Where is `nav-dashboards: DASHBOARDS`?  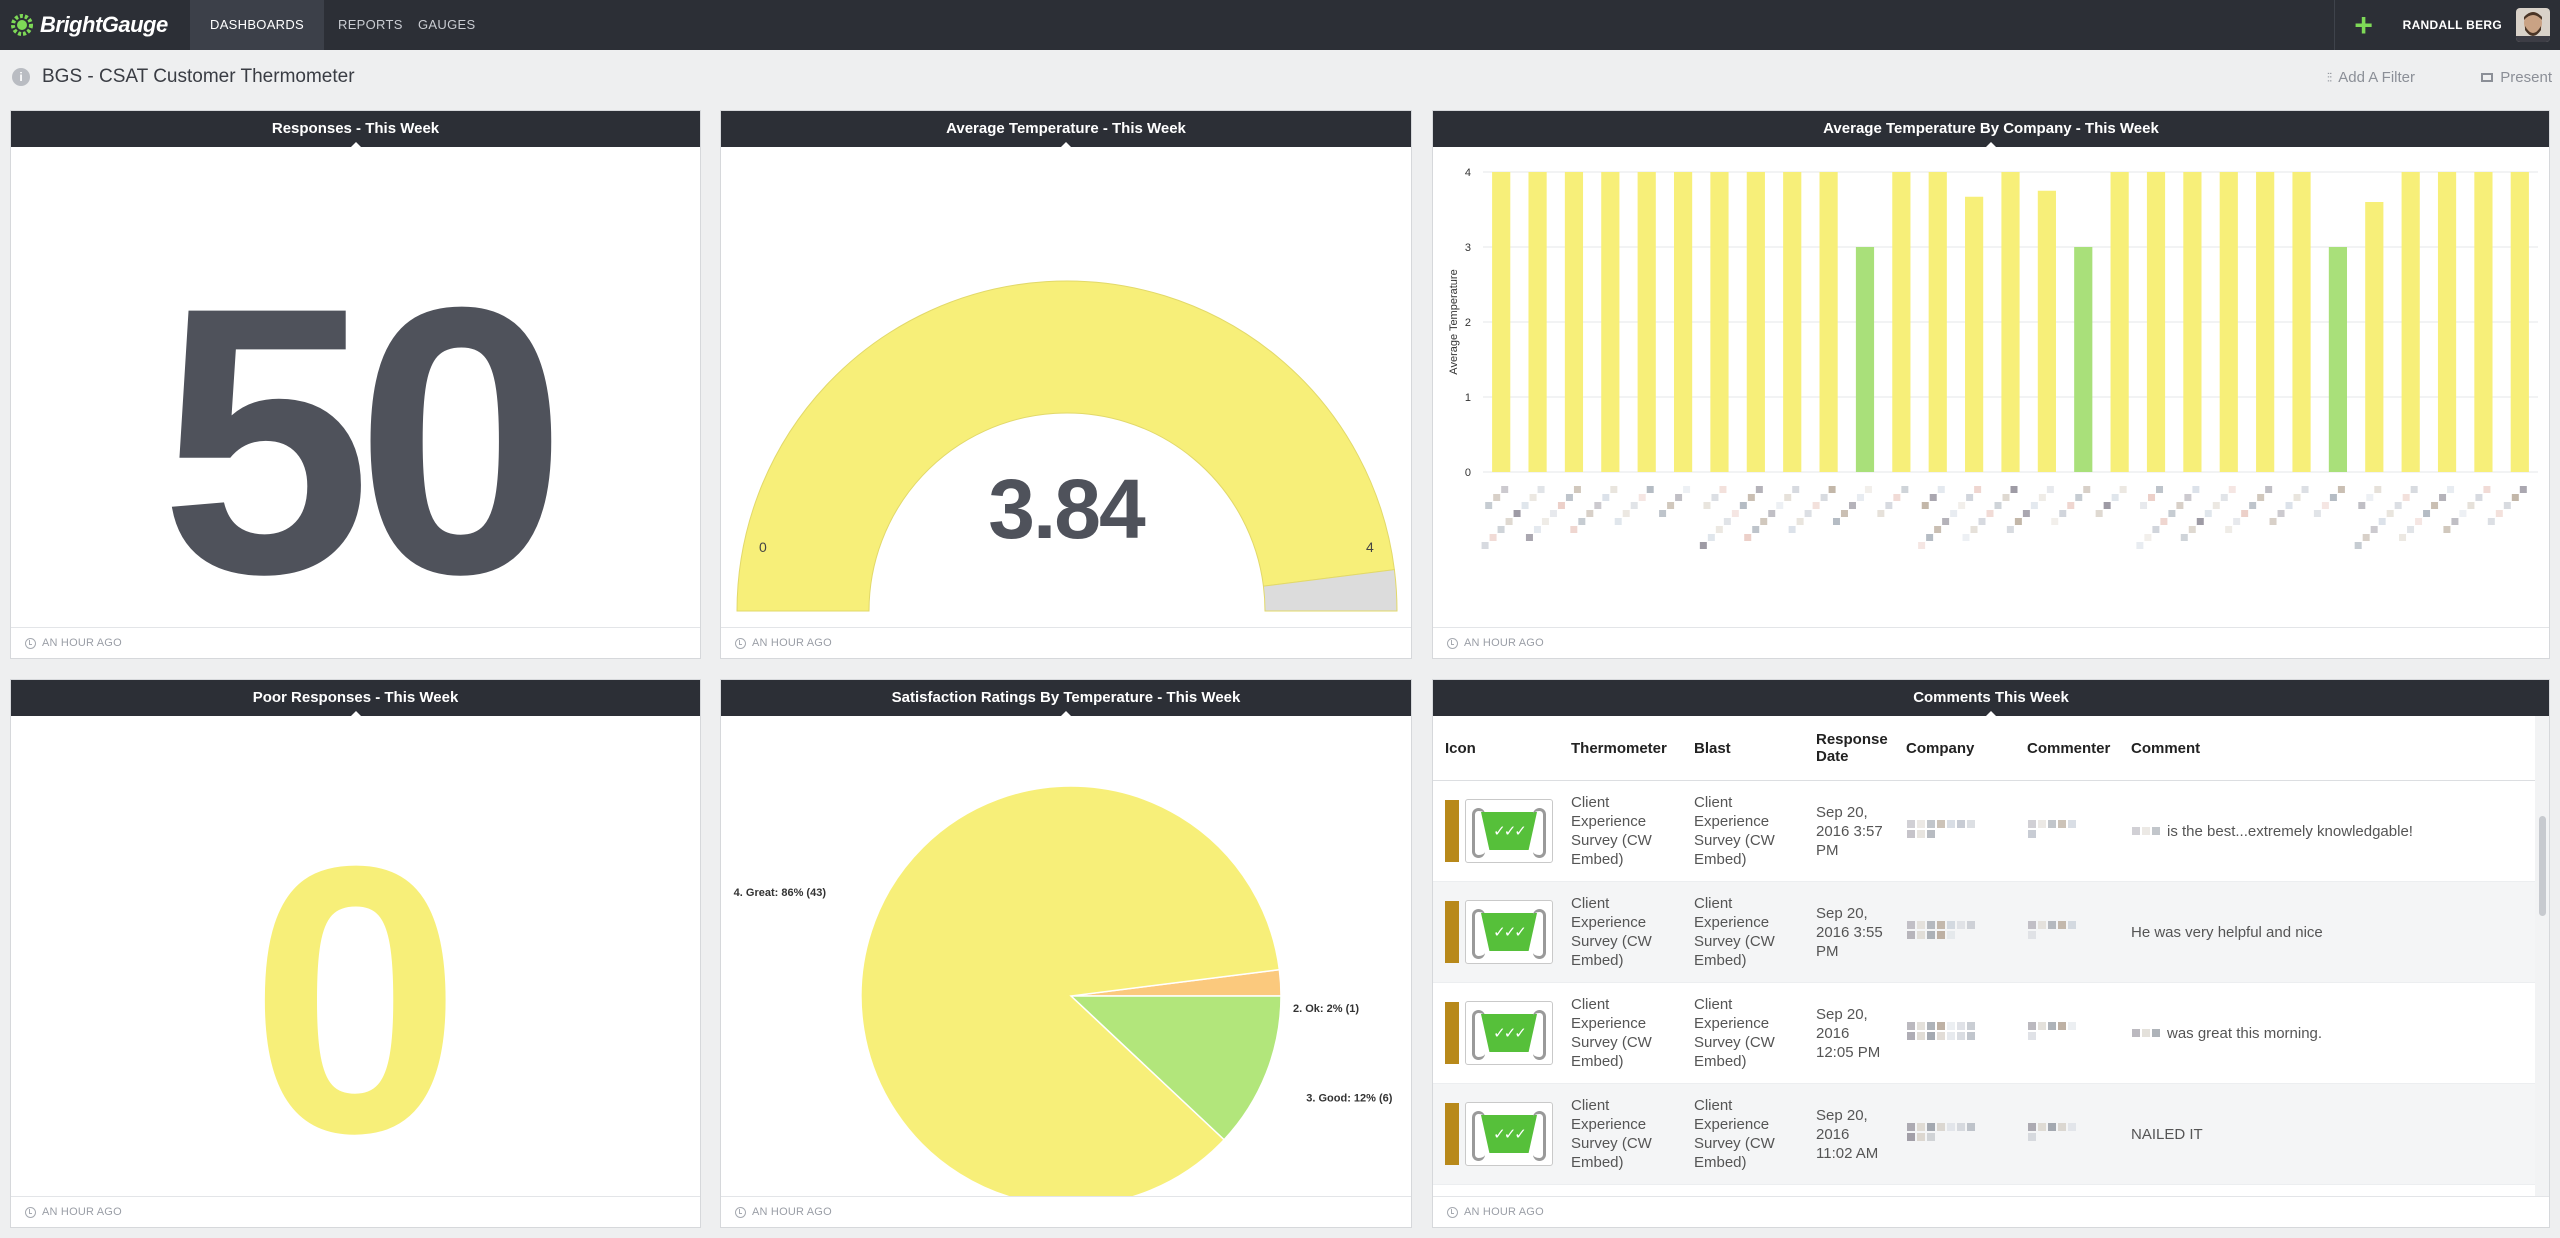 nav-dashboards: DASHBOARDS is located at coordinates (257, 25).